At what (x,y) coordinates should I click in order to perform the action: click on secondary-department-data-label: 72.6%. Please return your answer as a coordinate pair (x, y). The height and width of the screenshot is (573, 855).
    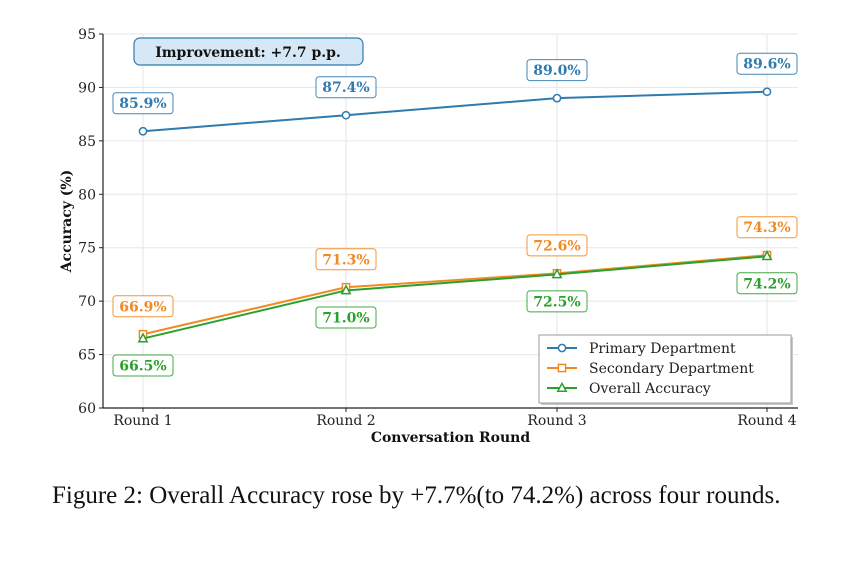
    Looking at the image, I should click on (556, 246).